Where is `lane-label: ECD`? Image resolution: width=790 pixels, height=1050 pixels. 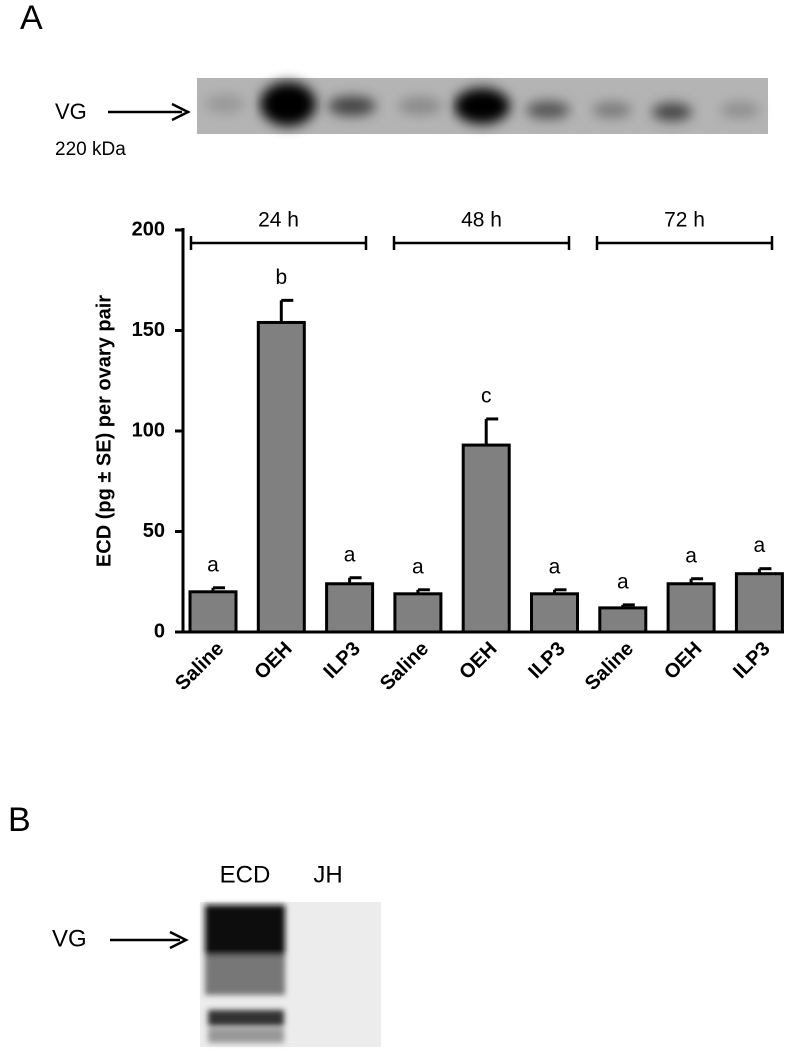
lane-label: ECD is located at coordinates (245, 874).